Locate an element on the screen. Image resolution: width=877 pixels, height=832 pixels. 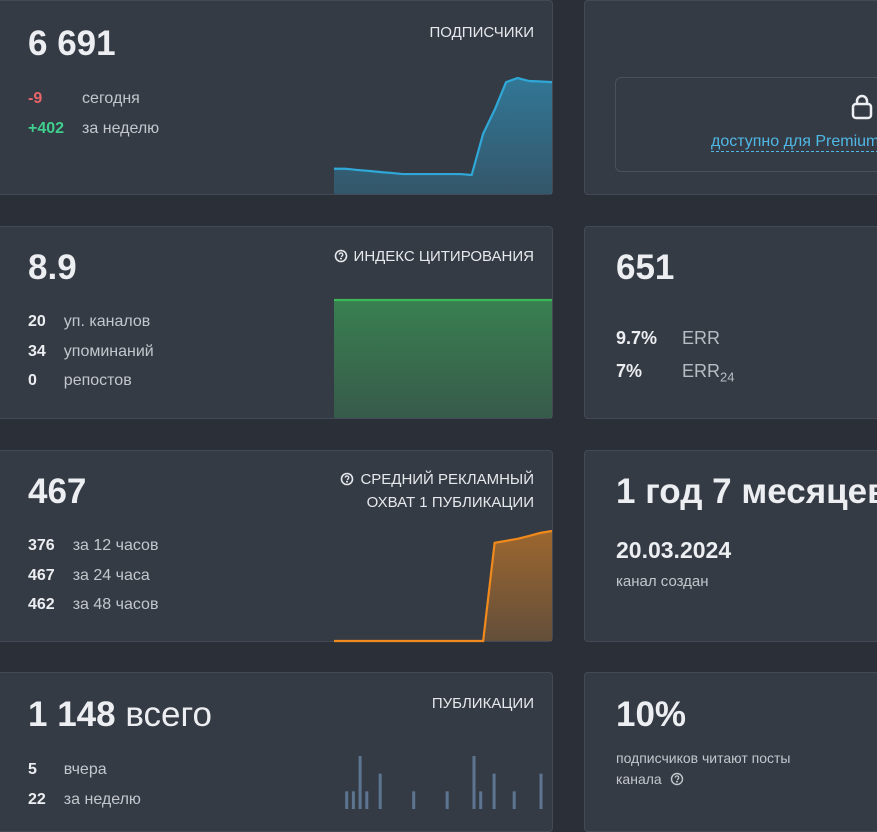
value: 10% is located at coordinates (651, 714).